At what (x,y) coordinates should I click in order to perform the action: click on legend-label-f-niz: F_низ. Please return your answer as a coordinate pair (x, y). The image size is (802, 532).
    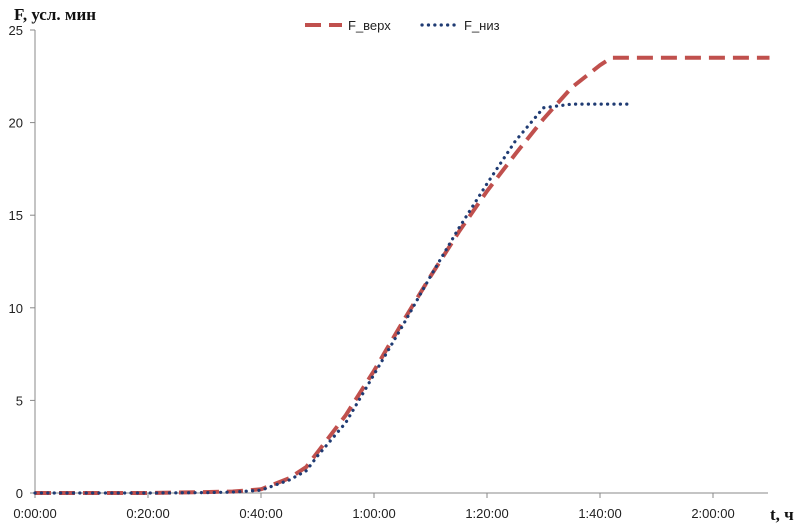
    Looking at the image, I should click on (482, 25).